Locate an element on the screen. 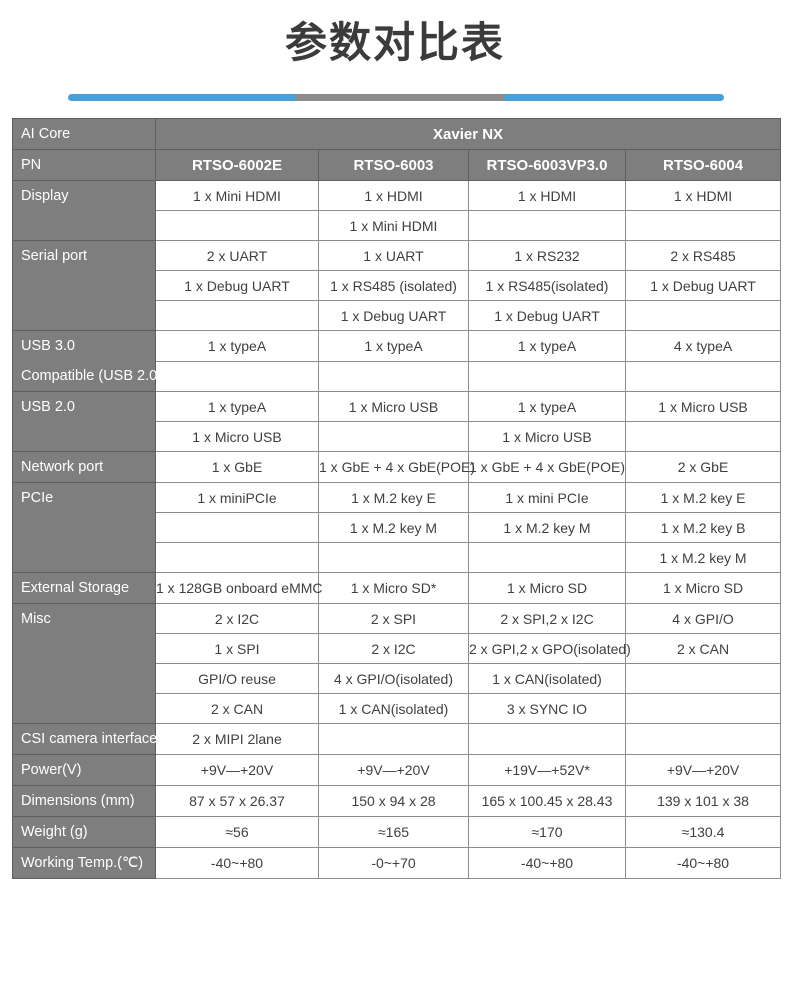 The image size is (790, 990). title-divider-bar is located at coordinates (396, 97).